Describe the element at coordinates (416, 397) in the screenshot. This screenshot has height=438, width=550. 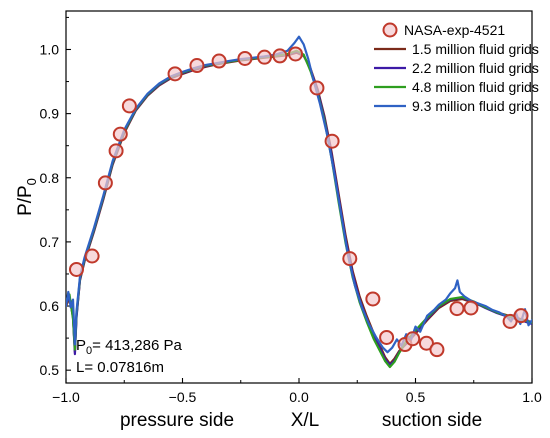
I see `x-tick-label: 0.5` at that location.